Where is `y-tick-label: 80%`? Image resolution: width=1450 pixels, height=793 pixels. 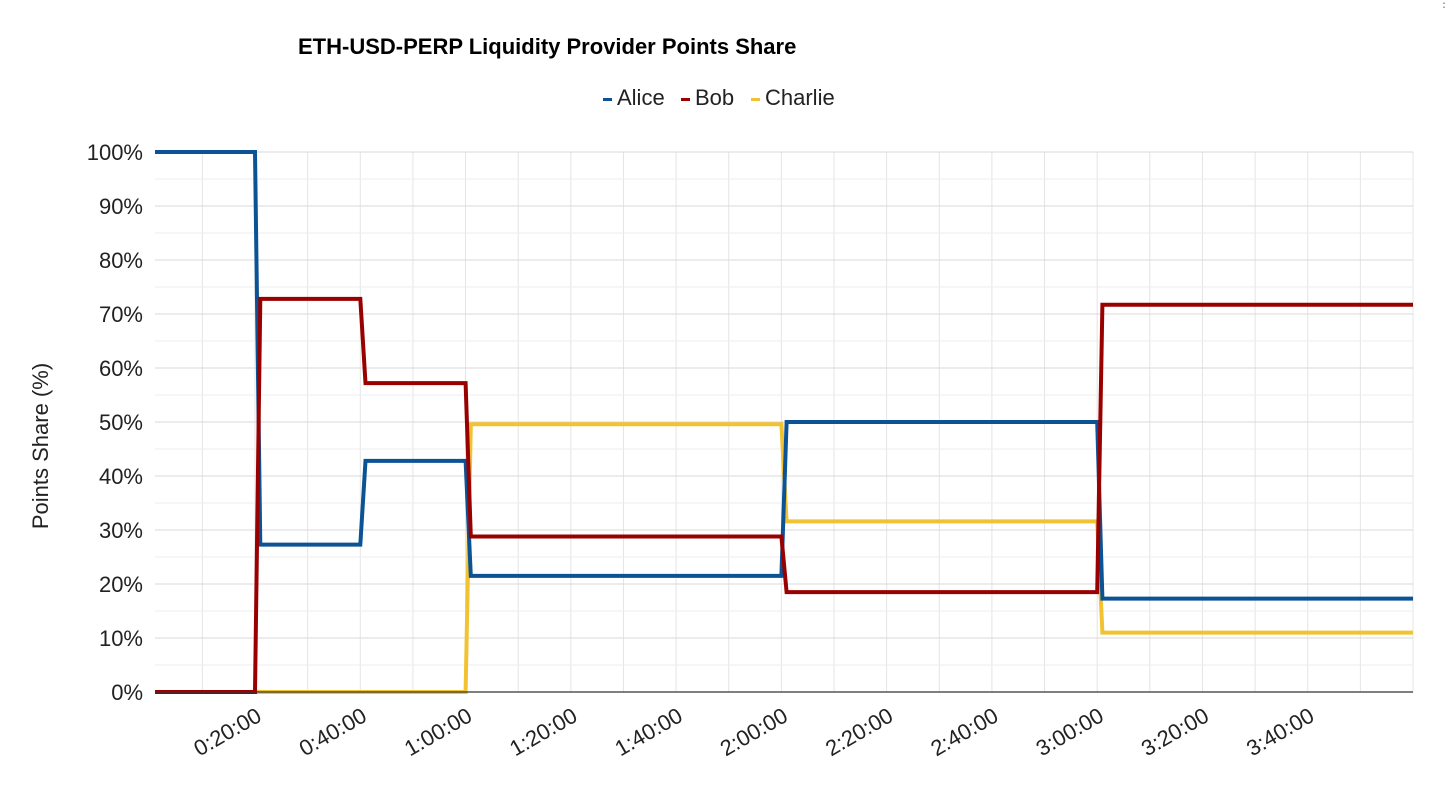
y-tick-label: 80% is located at coordinates (121, 260).